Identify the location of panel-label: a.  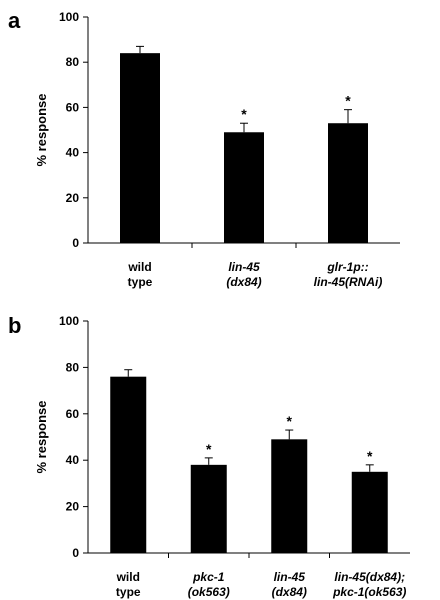
(14, 20).